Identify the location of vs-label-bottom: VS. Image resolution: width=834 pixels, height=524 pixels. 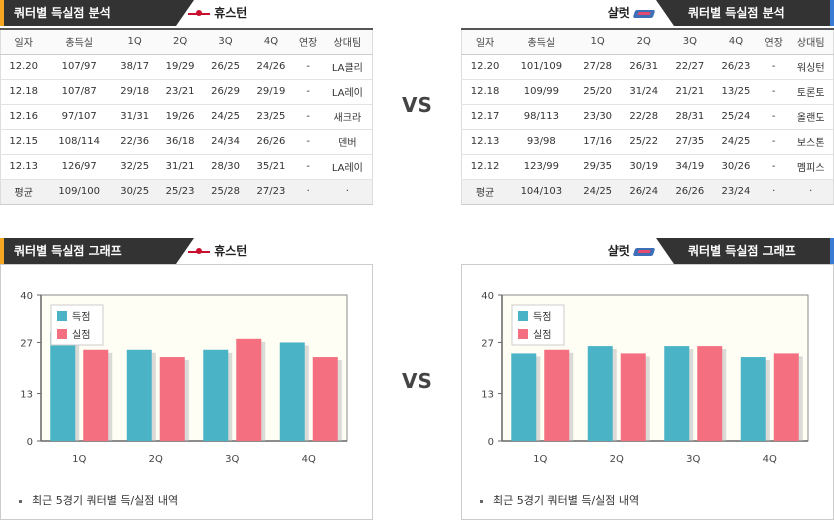
(417, 381).